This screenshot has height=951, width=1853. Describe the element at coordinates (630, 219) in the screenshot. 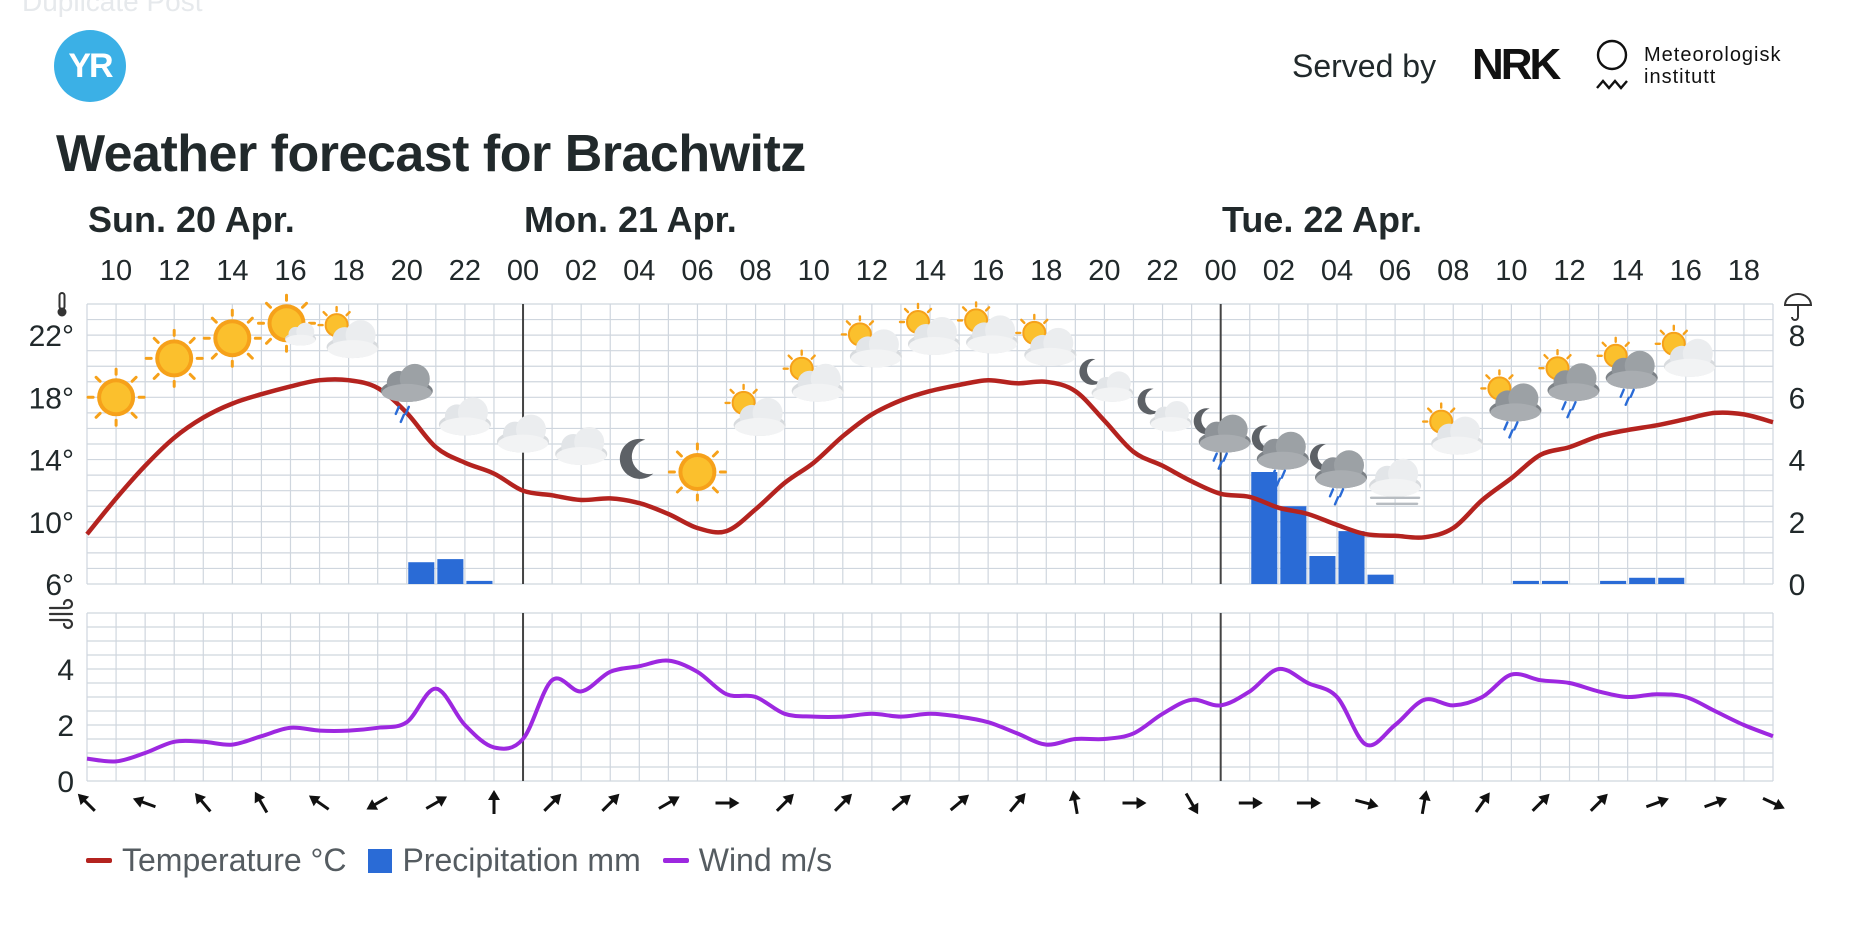

I see `day-label: Mon. 21 Apr.` at that location.